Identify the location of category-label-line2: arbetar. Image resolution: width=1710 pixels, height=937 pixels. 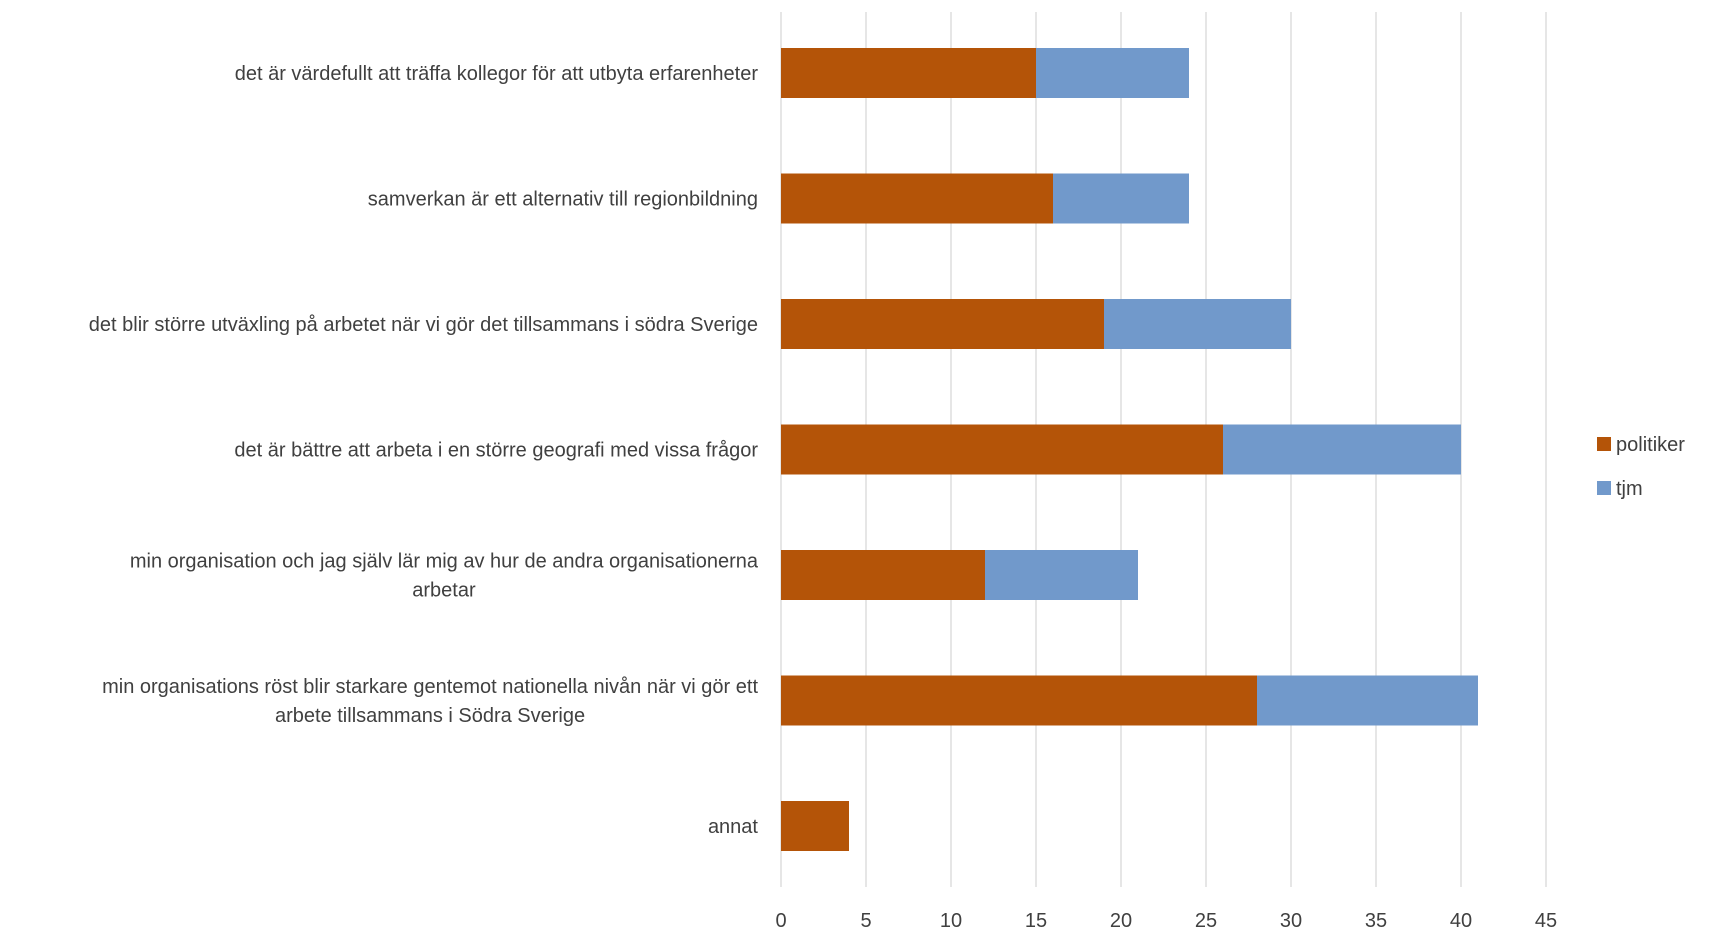
(444, 591).